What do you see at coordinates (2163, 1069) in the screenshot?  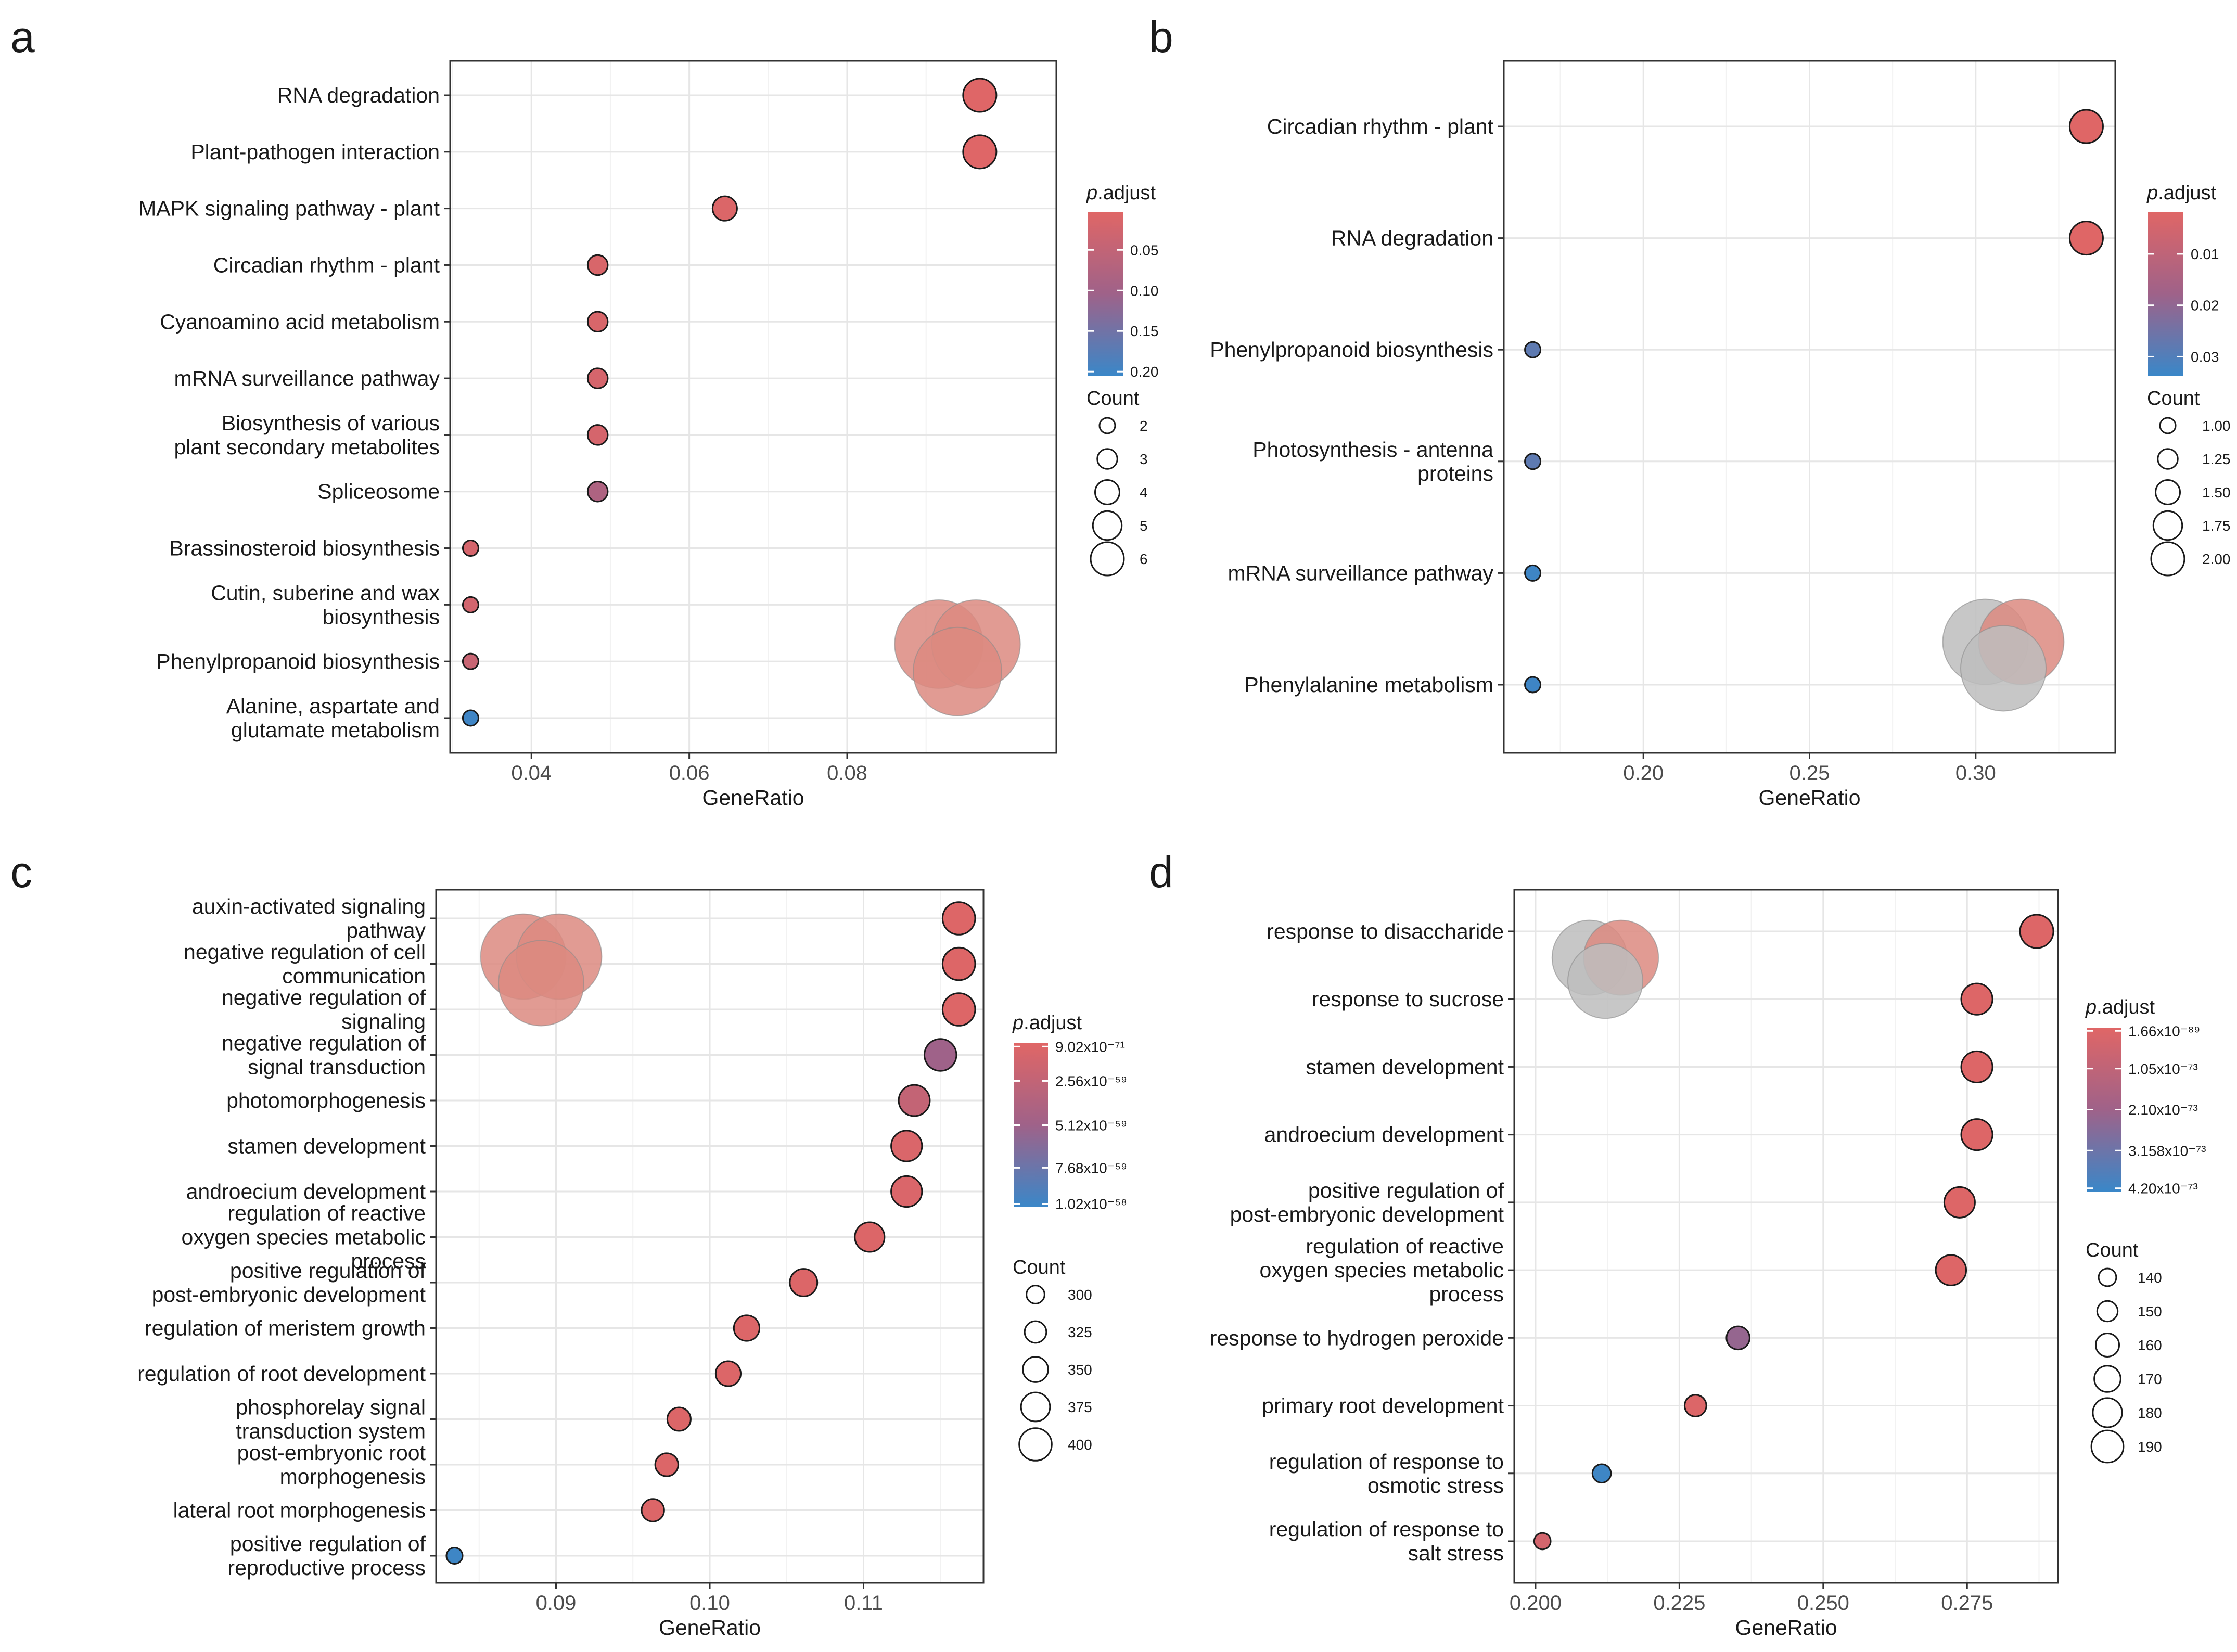 I see `colorbar-tick-label: 1.05x10⁻⁷³` at bounding box center [2163, 1069].